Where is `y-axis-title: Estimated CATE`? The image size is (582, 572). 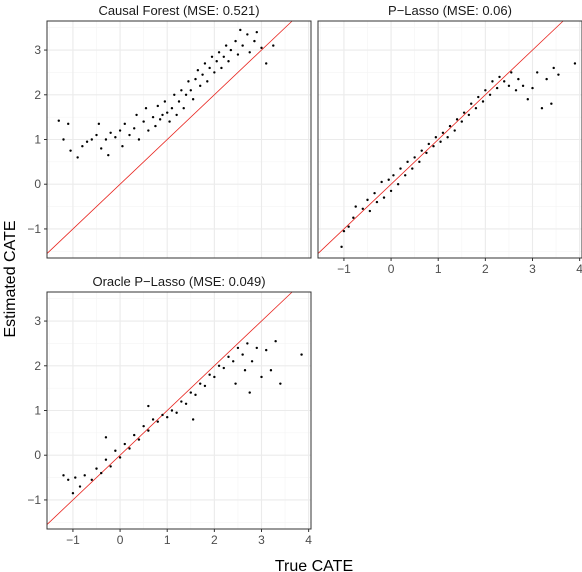 y-axis-title: Estimated CATE is located at coordinates (10, 278).